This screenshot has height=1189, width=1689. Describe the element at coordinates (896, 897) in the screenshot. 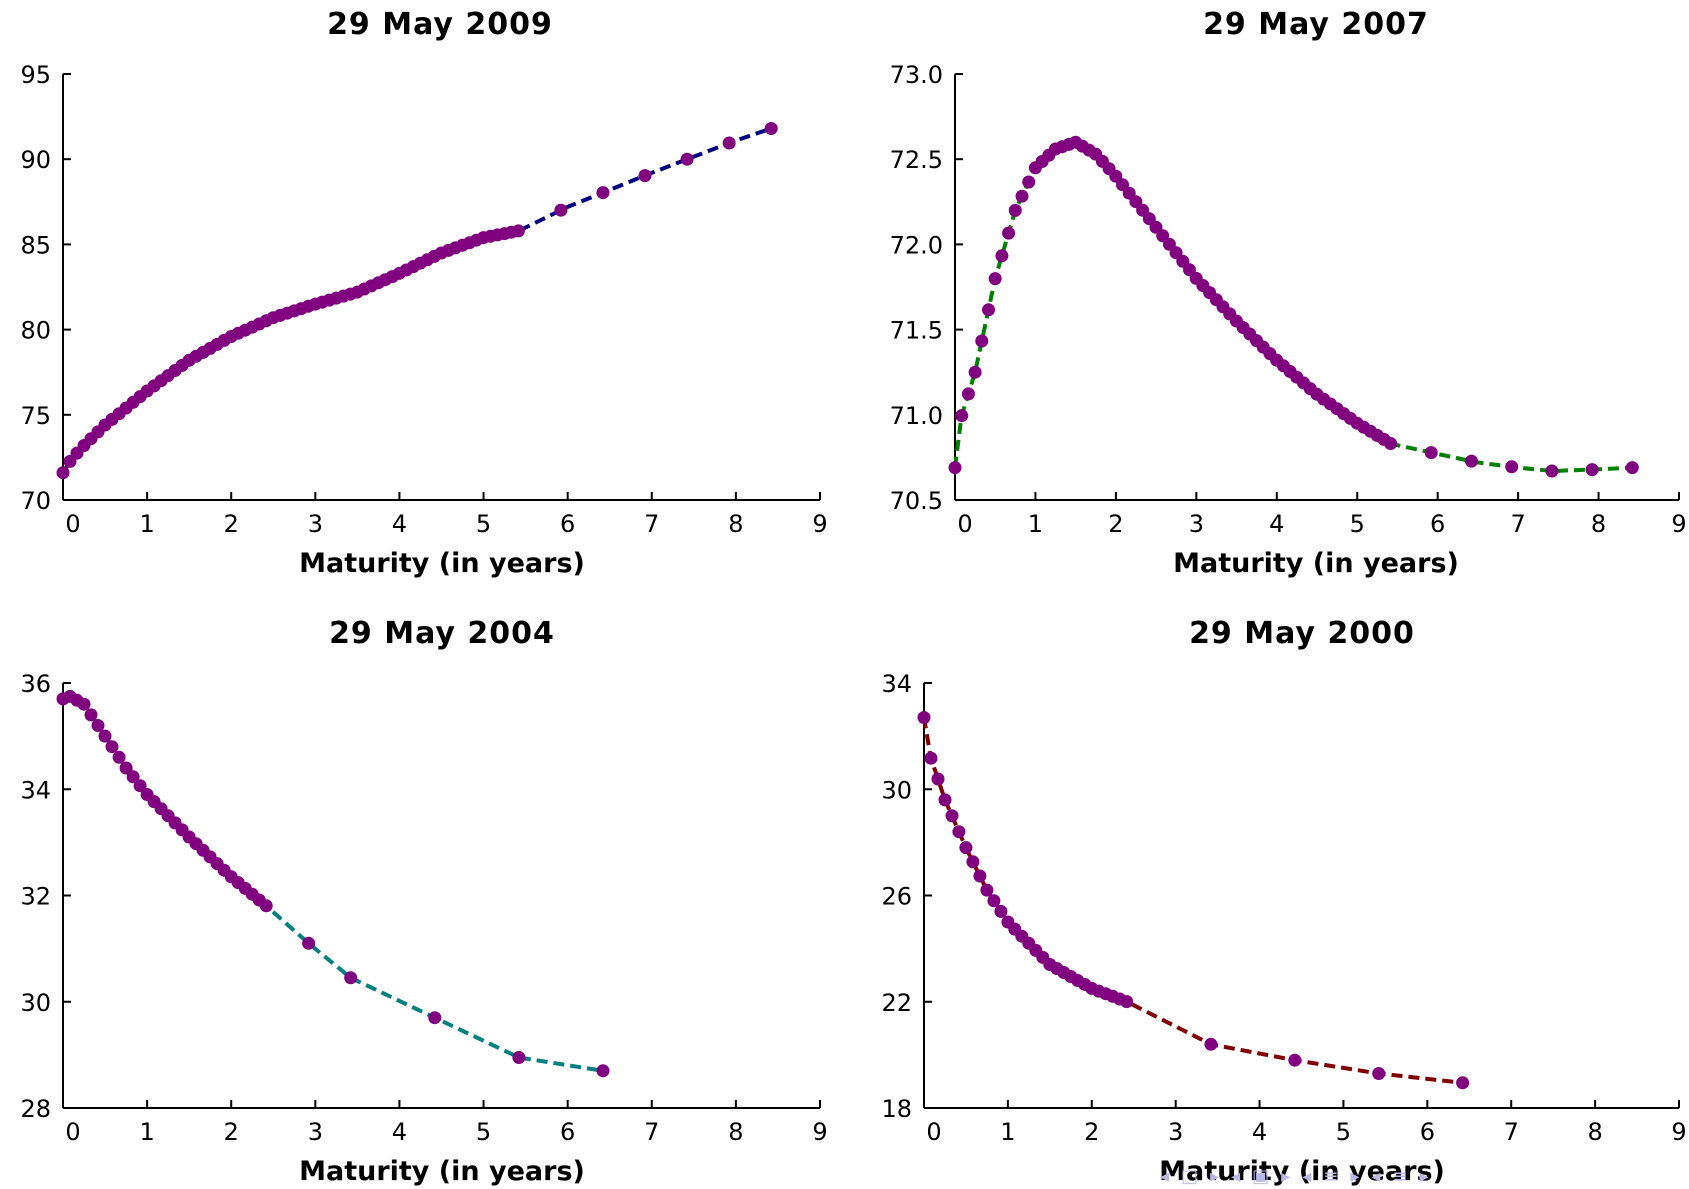

I see `y-tick-label: 26` at that location.